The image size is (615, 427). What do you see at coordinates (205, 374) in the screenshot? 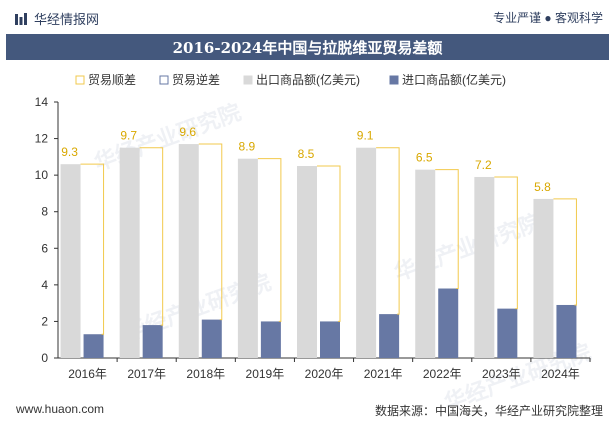
I see `x-tick-label: 2018年` at bounding box center [205, 374].